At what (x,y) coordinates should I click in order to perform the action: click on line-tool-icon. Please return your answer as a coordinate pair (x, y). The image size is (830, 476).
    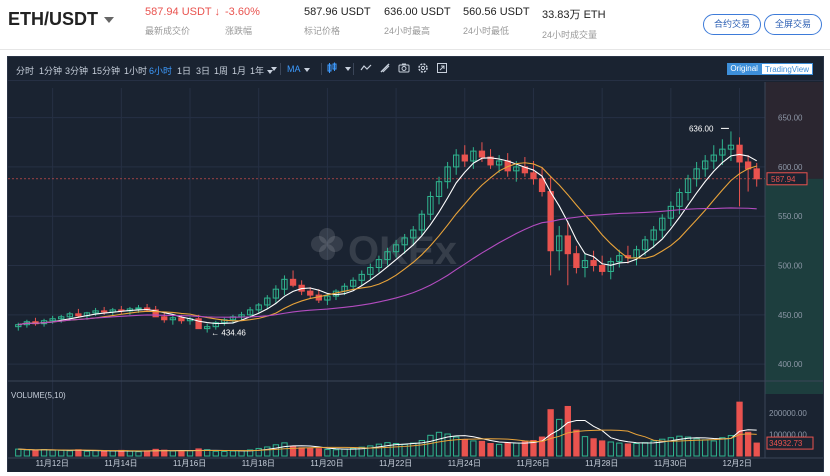
    Looking at the image, I should click on (366, 68).